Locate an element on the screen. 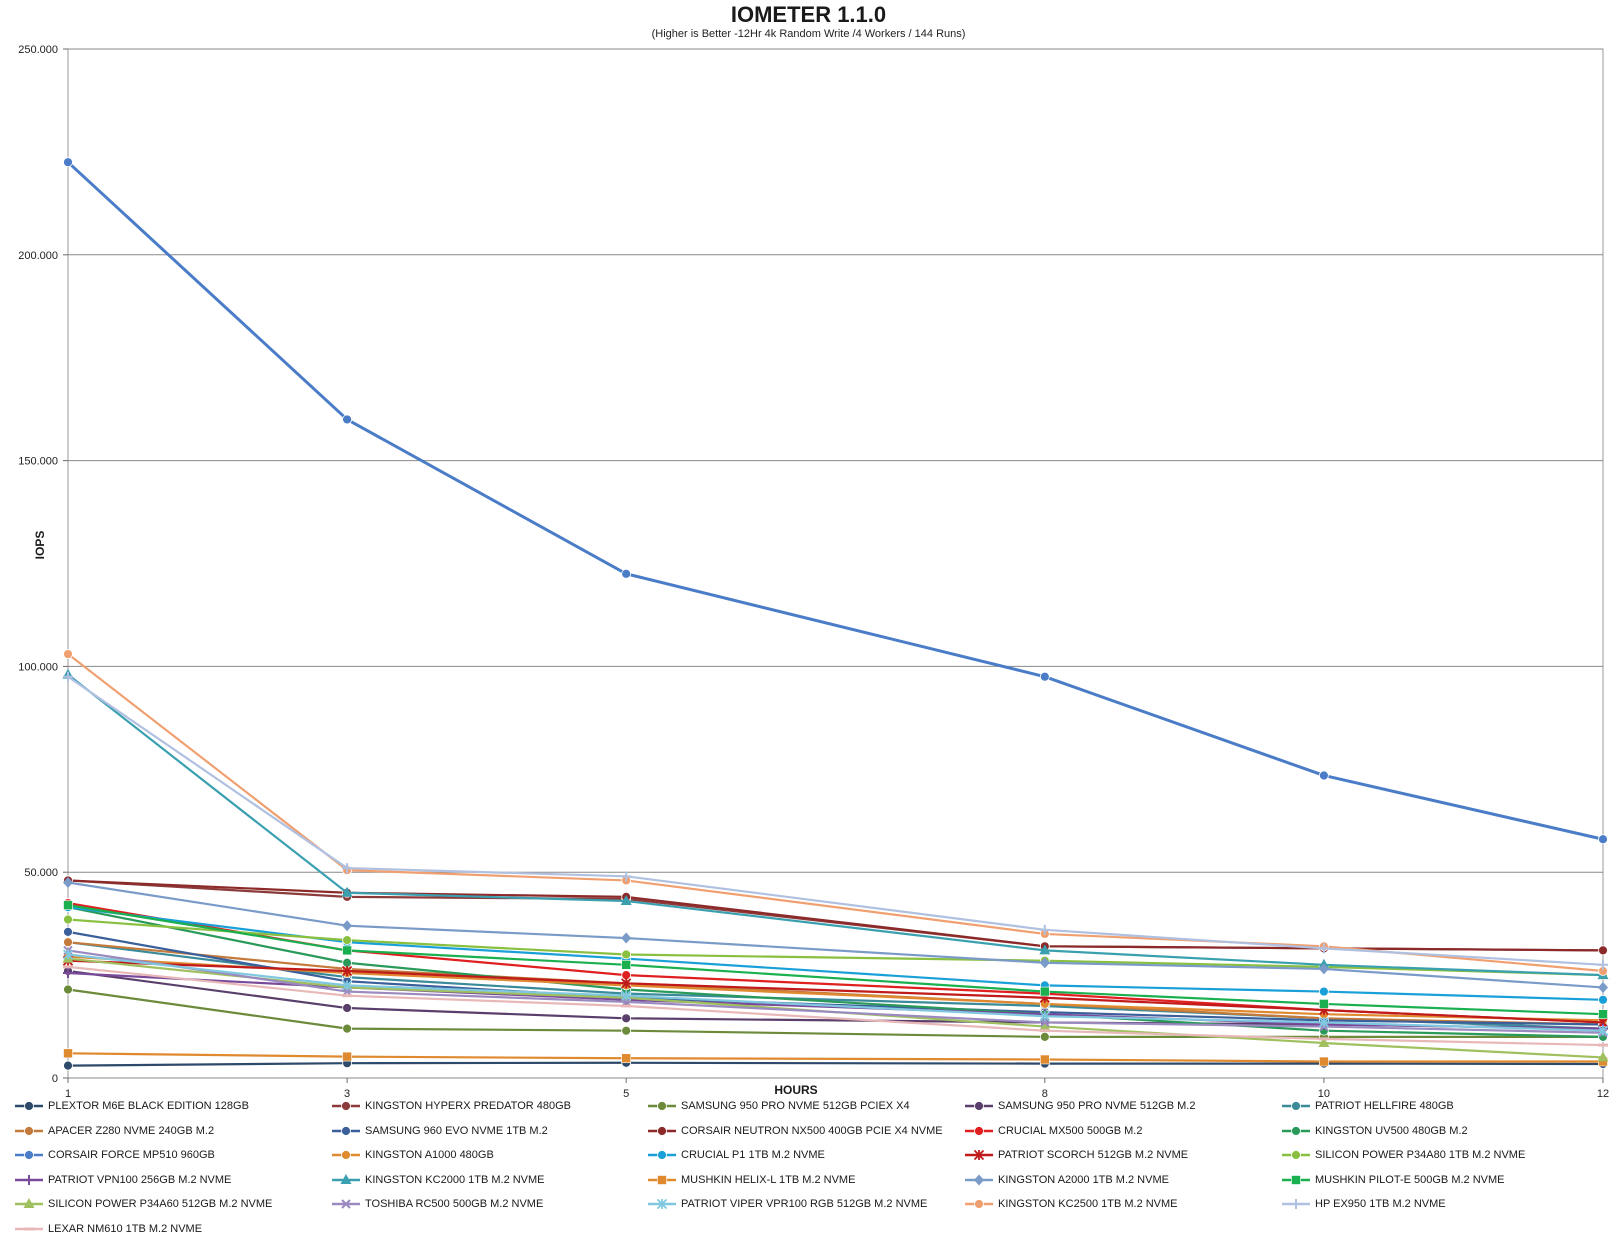 The width and height of the screenshot is (1617, 1250). legend-item: PATRIOT VPN100 256GB M.2 NVME is located at coordinates (122, 1180).